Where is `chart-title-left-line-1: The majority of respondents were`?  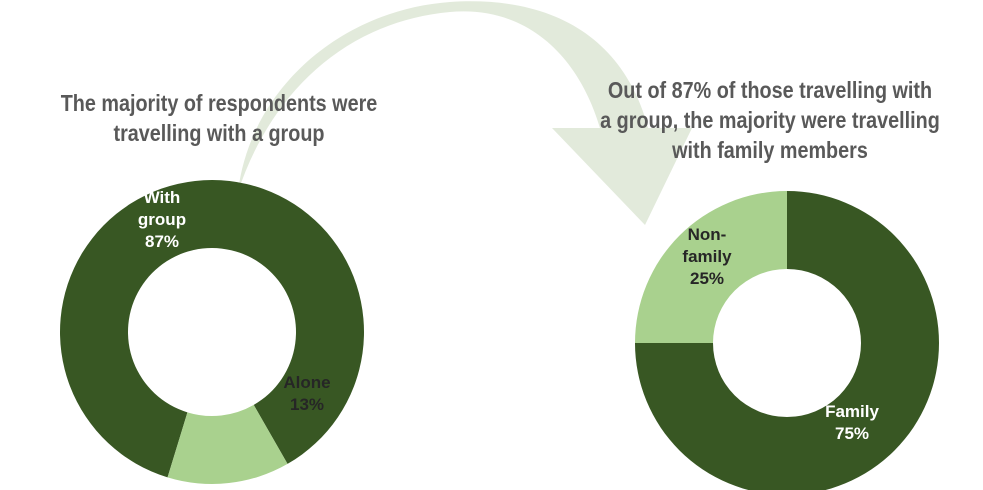
chart-title-left-line-1: The majority of respondents were is located at coordinates (219, 103).